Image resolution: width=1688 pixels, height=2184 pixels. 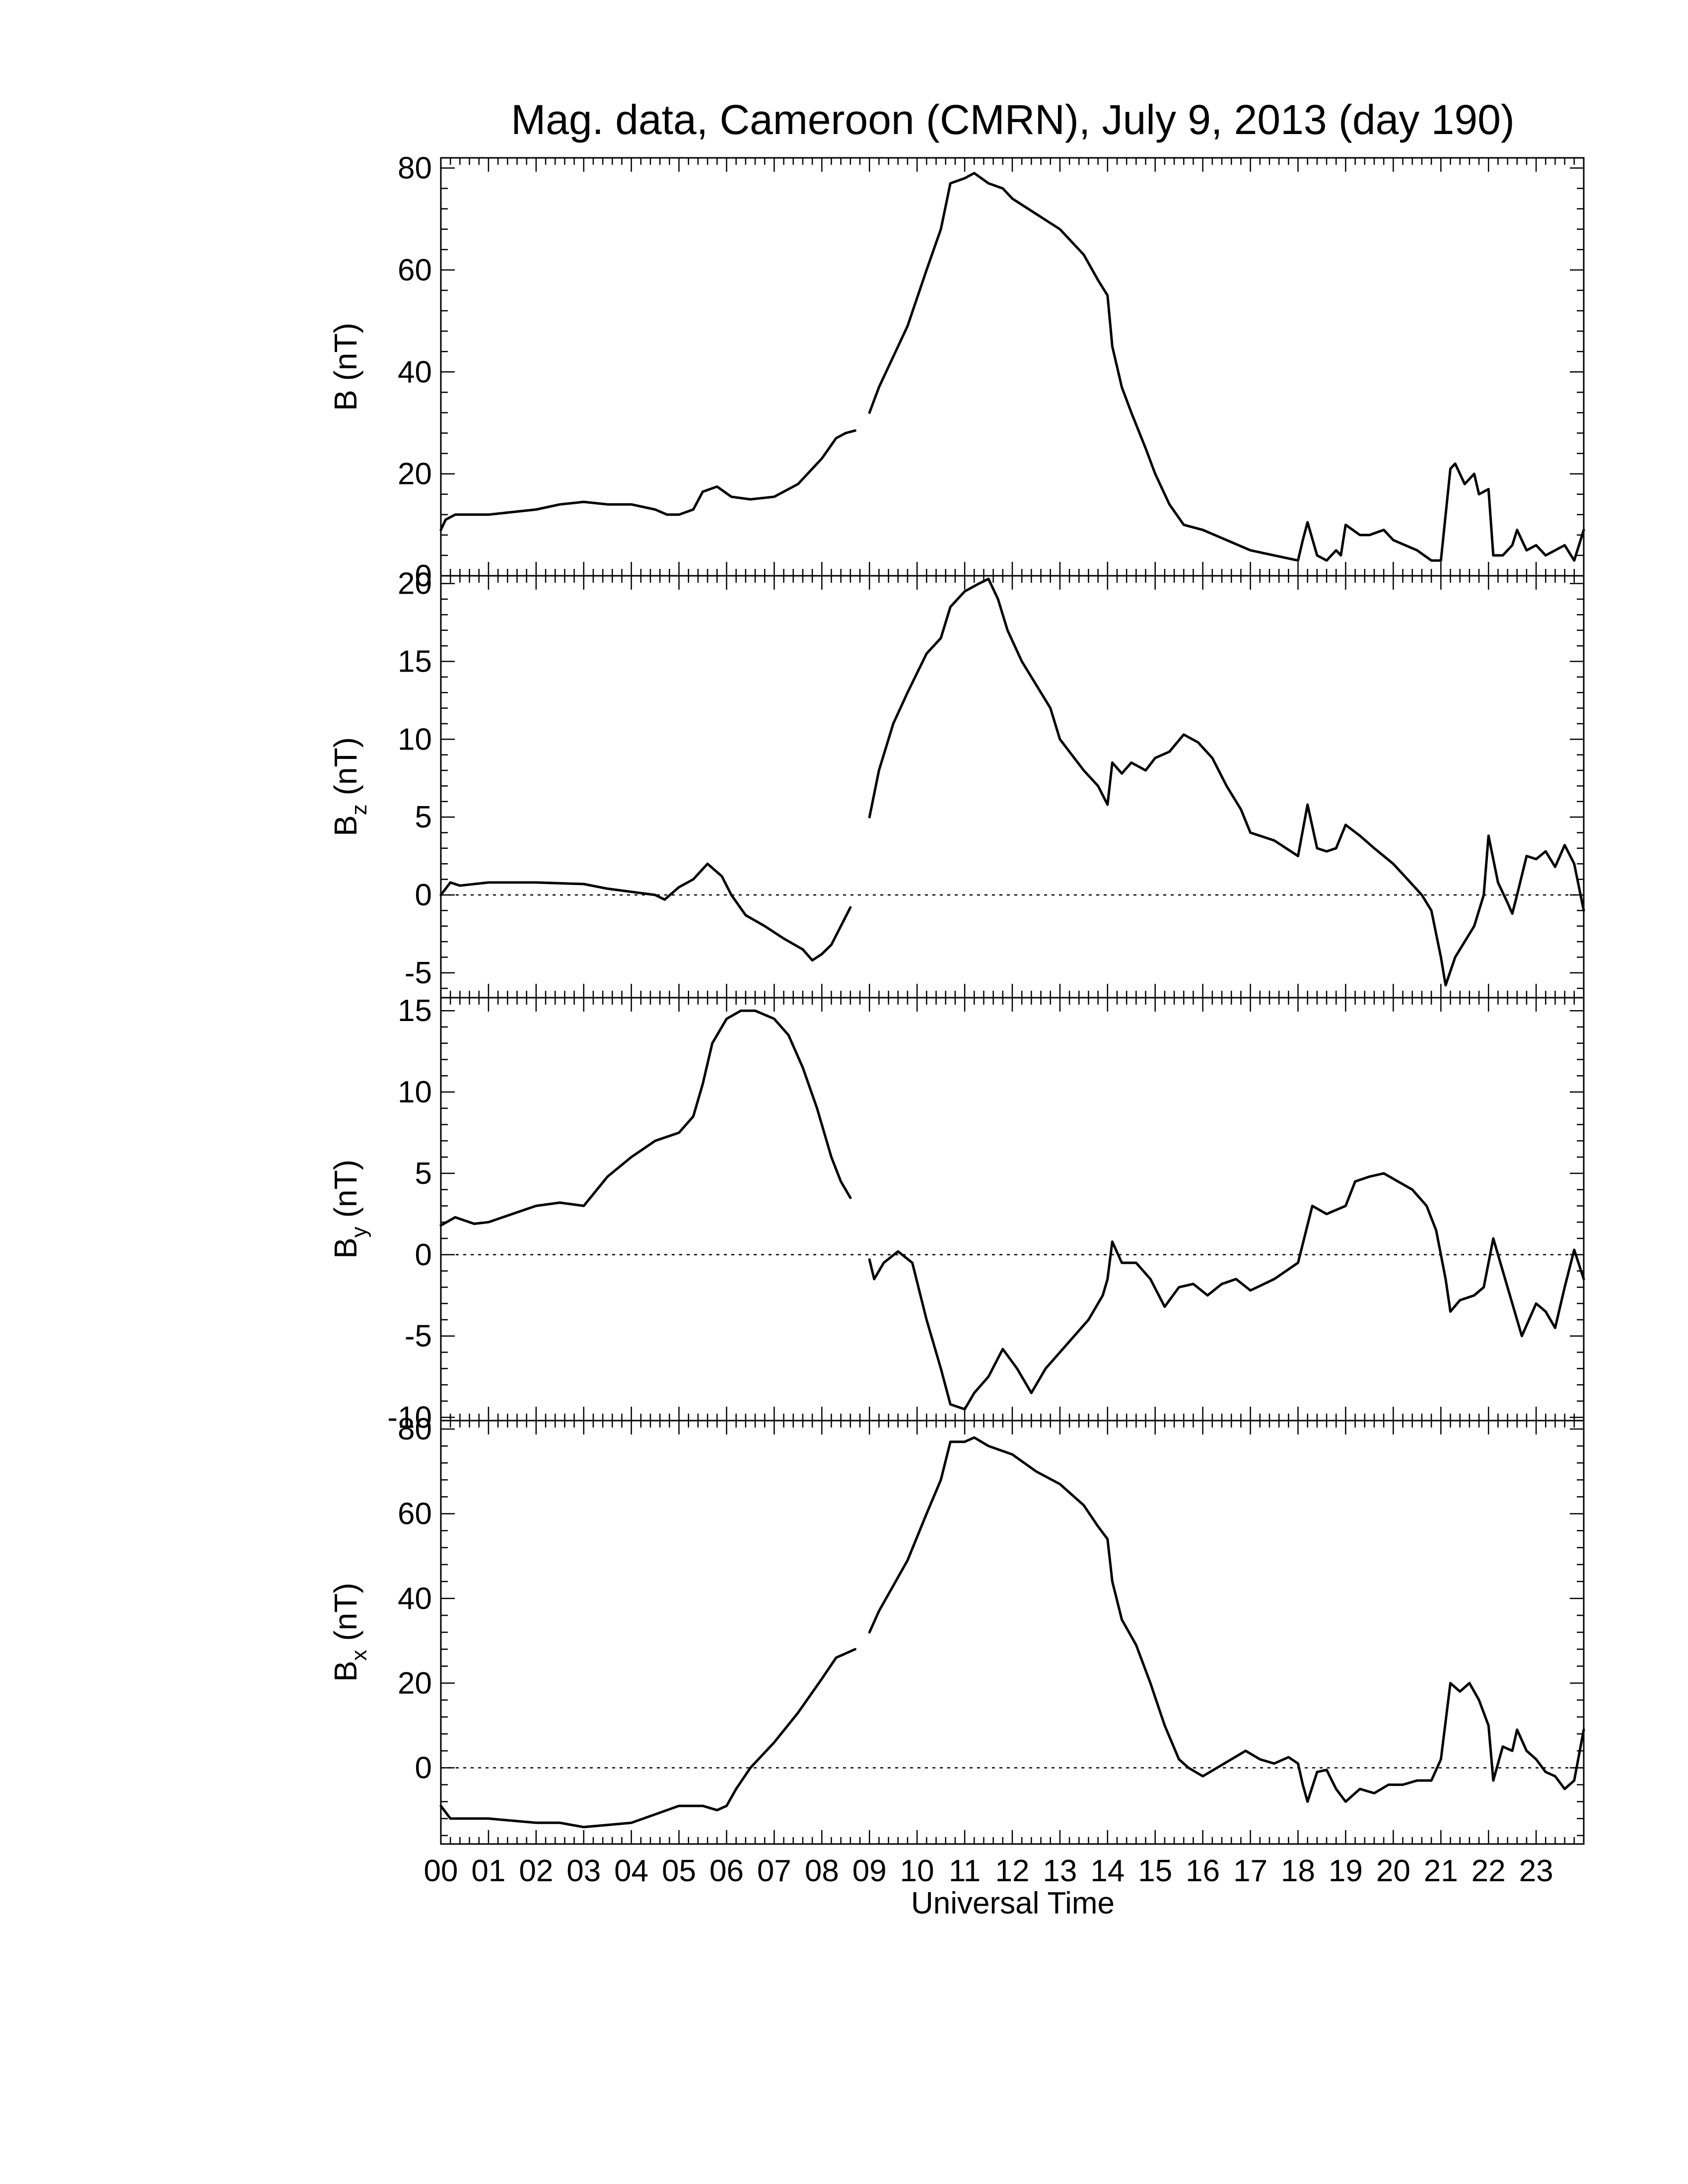 What do you see at coordinates (583, 1871) in the screenshot?
I see `x-tick-label: 03` at bounding box center [583, 1871].